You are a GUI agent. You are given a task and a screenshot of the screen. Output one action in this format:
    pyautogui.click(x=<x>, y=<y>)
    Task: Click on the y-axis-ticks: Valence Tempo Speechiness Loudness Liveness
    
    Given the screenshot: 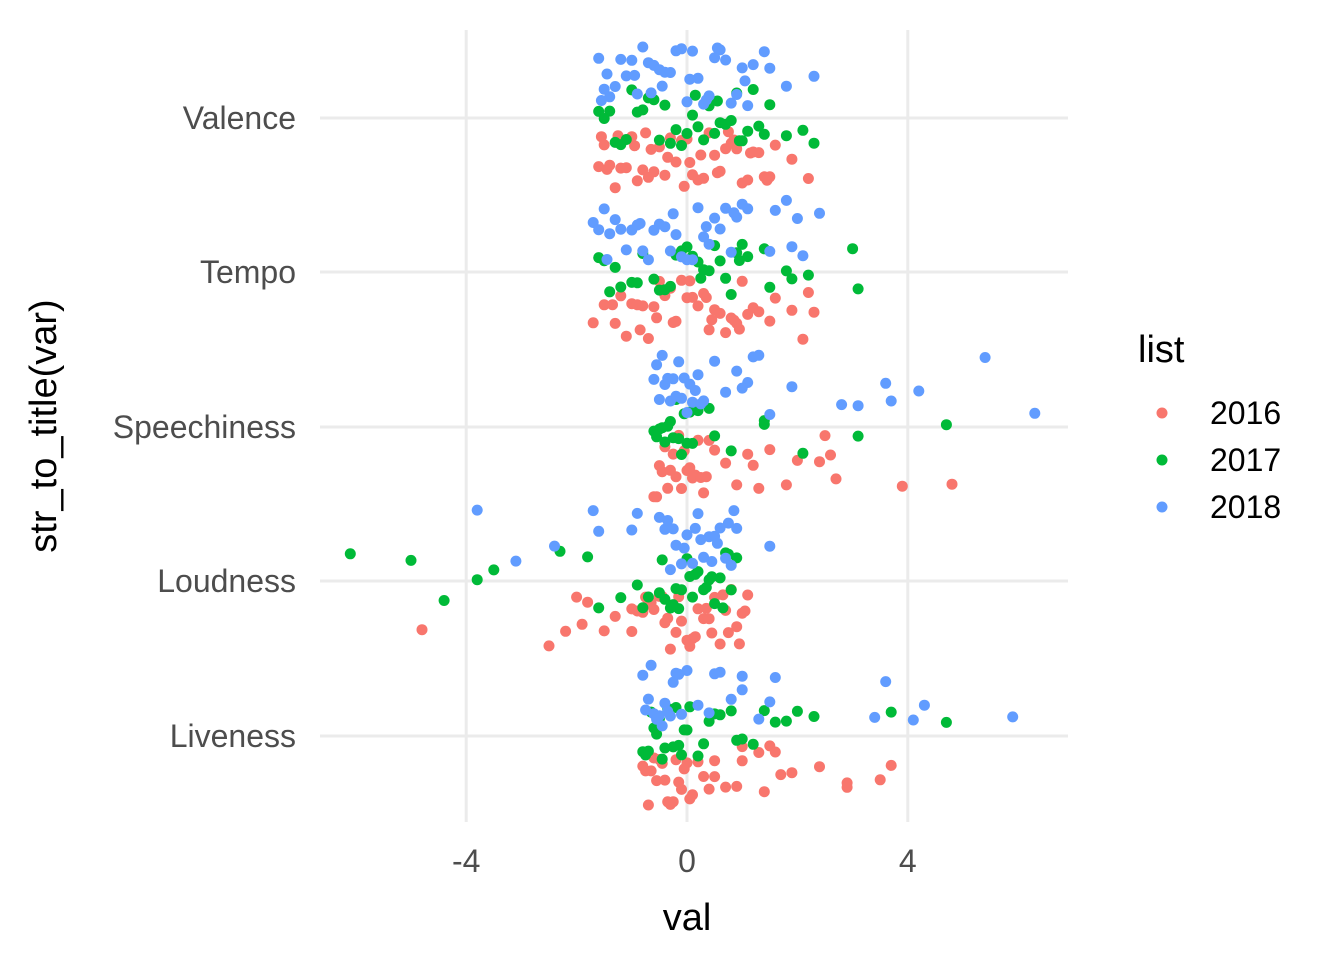 What is the action you would take?
    pyautogui.click(x=204, y=427)
    